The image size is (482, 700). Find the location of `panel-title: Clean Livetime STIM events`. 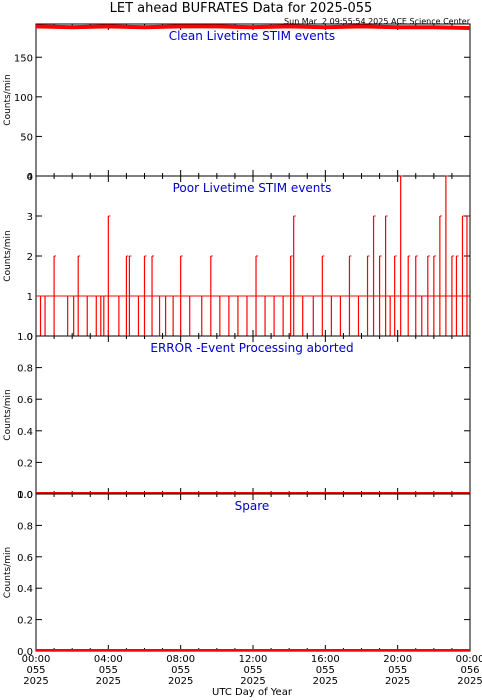

panel-title: Clean Livetime STIM events is located at coordinates (252, 36).